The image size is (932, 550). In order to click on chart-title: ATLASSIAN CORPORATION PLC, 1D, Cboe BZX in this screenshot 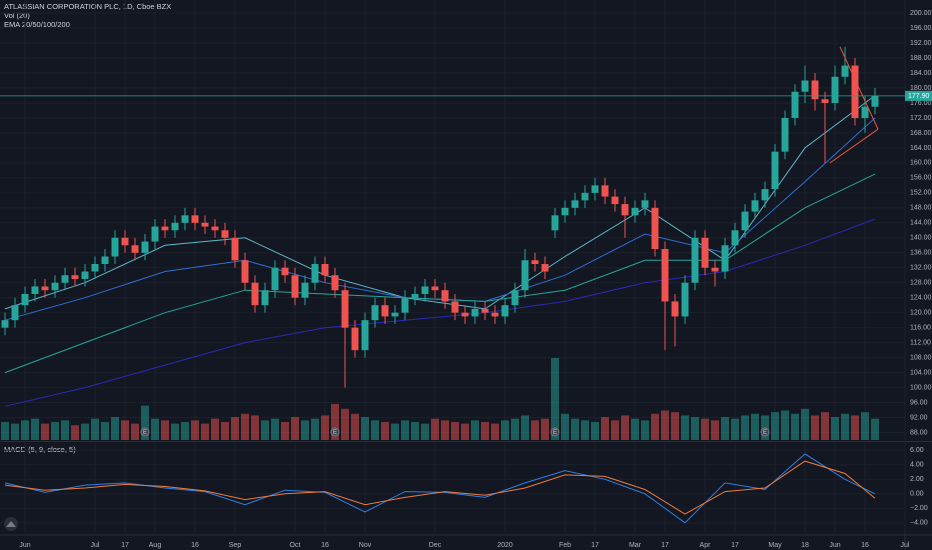, I will do `click(87, 6)`.